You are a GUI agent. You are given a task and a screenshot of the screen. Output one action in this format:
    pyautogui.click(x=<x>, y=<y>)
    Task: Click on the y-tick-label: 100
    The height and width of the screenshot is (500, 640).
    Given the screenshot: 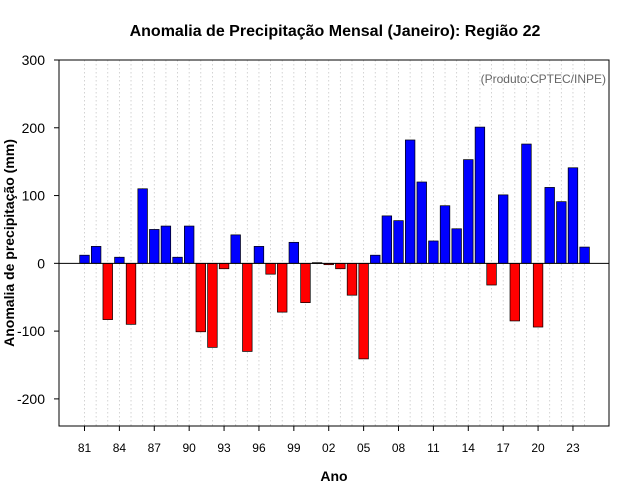 What is the action you would take?
    pyautogui.click(x=34, y=196)
    